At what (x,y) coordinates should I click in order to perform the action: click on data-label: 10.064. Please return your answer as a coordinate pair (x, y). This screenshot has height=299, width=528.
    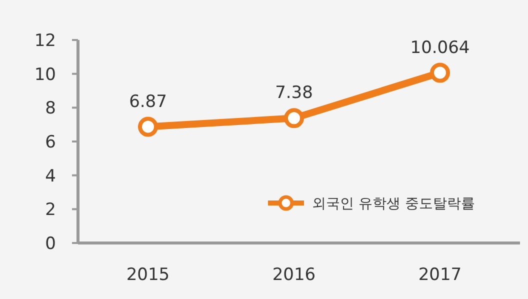
    Looking at the image, I should click on (440, 48).